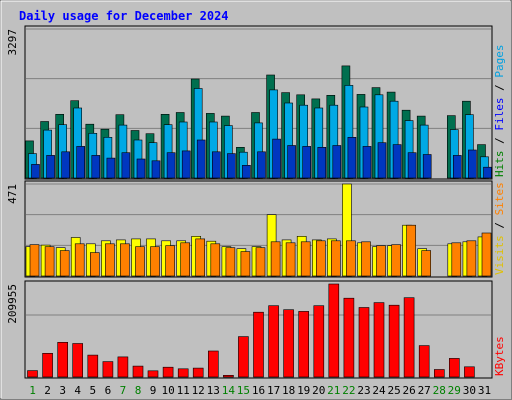  I want to click on day-label-24: 24, so click(379, 390).